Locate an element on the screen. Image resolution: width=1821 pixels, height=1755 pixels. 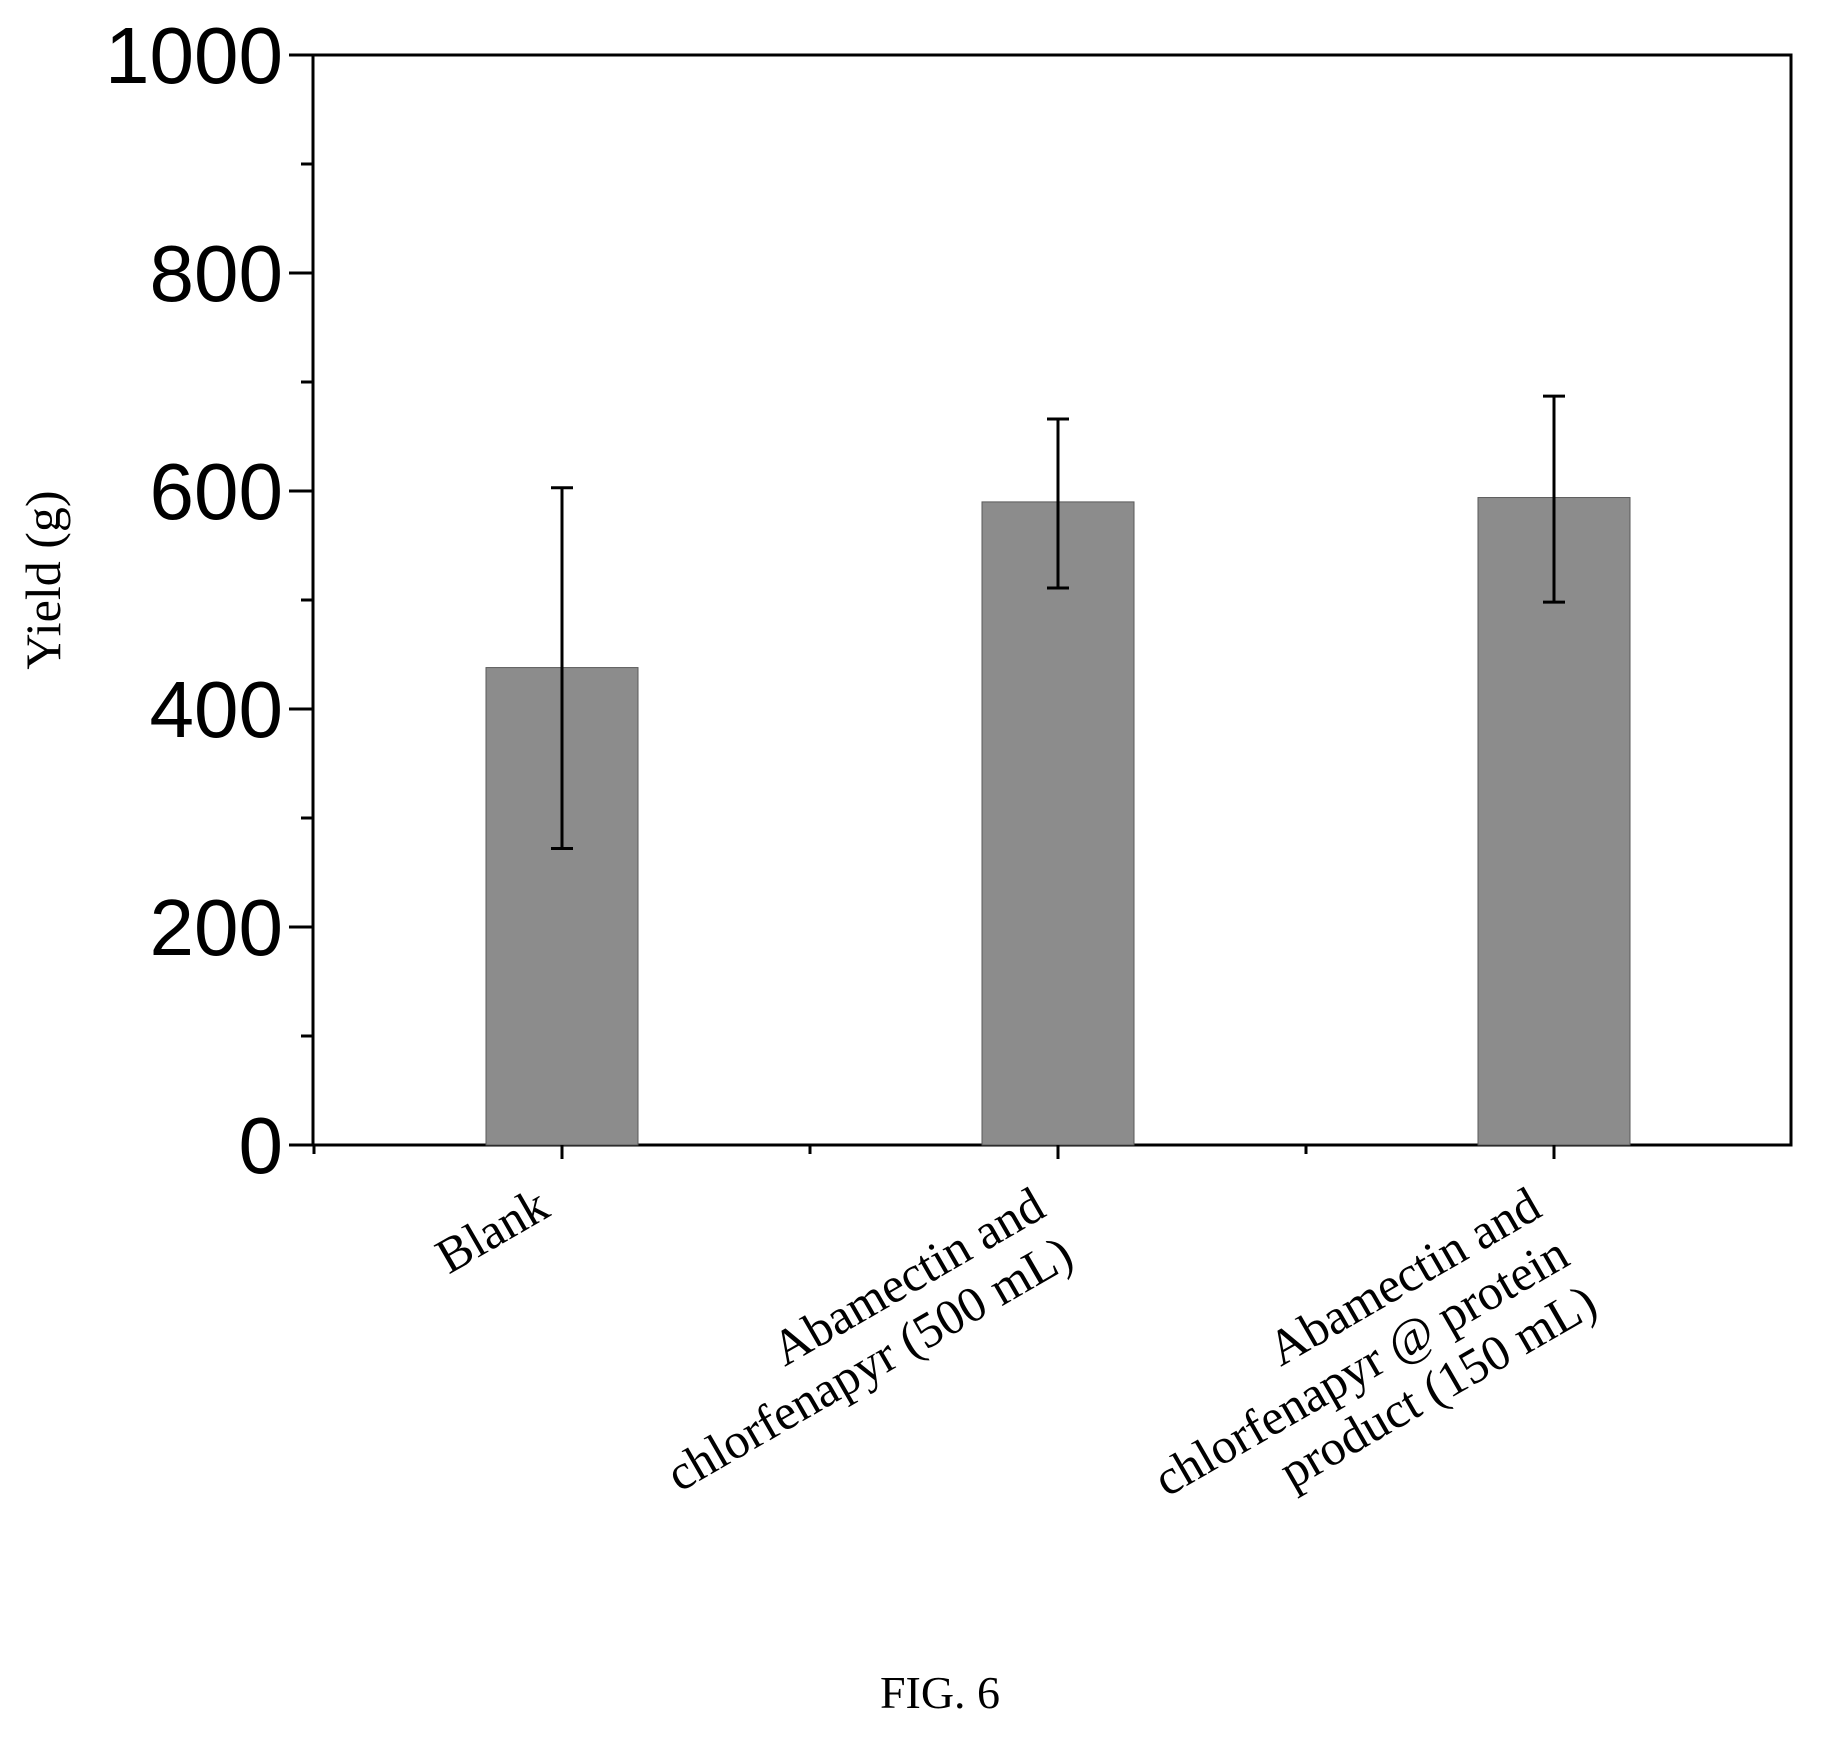
y-tick-label: 400 is located at coordinates (216, 709).